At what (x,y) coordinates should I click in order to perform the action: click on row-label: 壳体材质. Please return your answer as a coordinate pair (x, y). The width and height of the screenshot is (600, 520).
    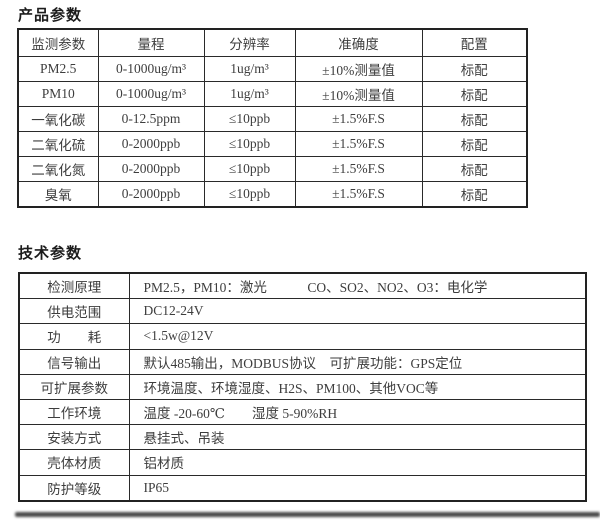
    Looking at the image, I should click on (74, 462).